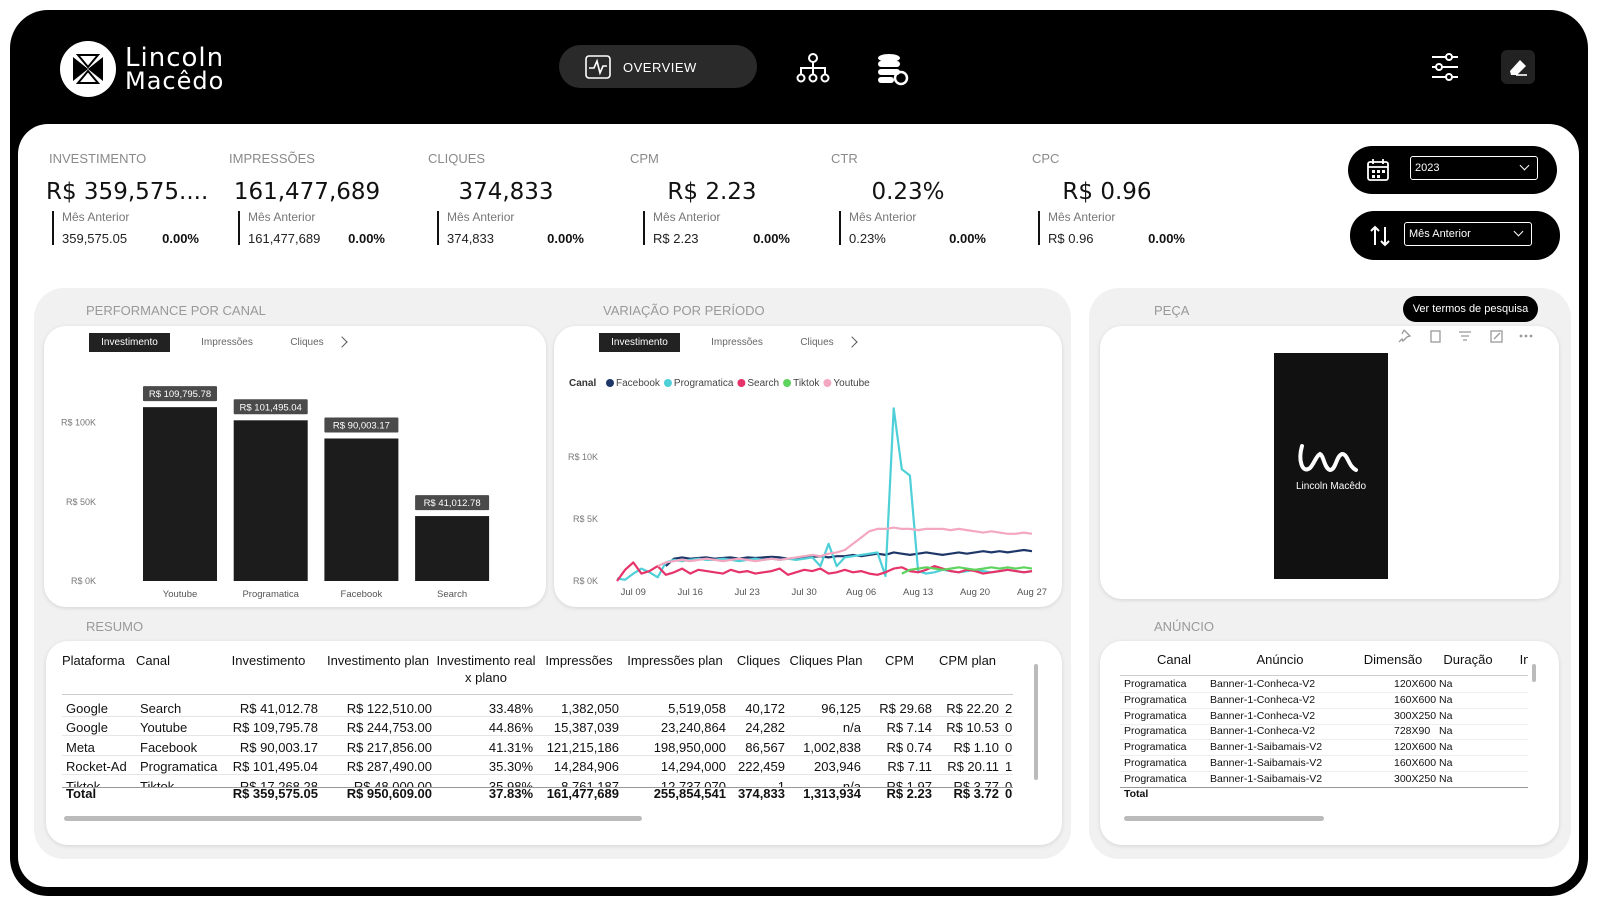 The height and width of the screenshot is (900, 1600). Describe the element at coordinates (389, 747) in the screenshot. I see `table-cell: R$ 217,856.00` at that location.